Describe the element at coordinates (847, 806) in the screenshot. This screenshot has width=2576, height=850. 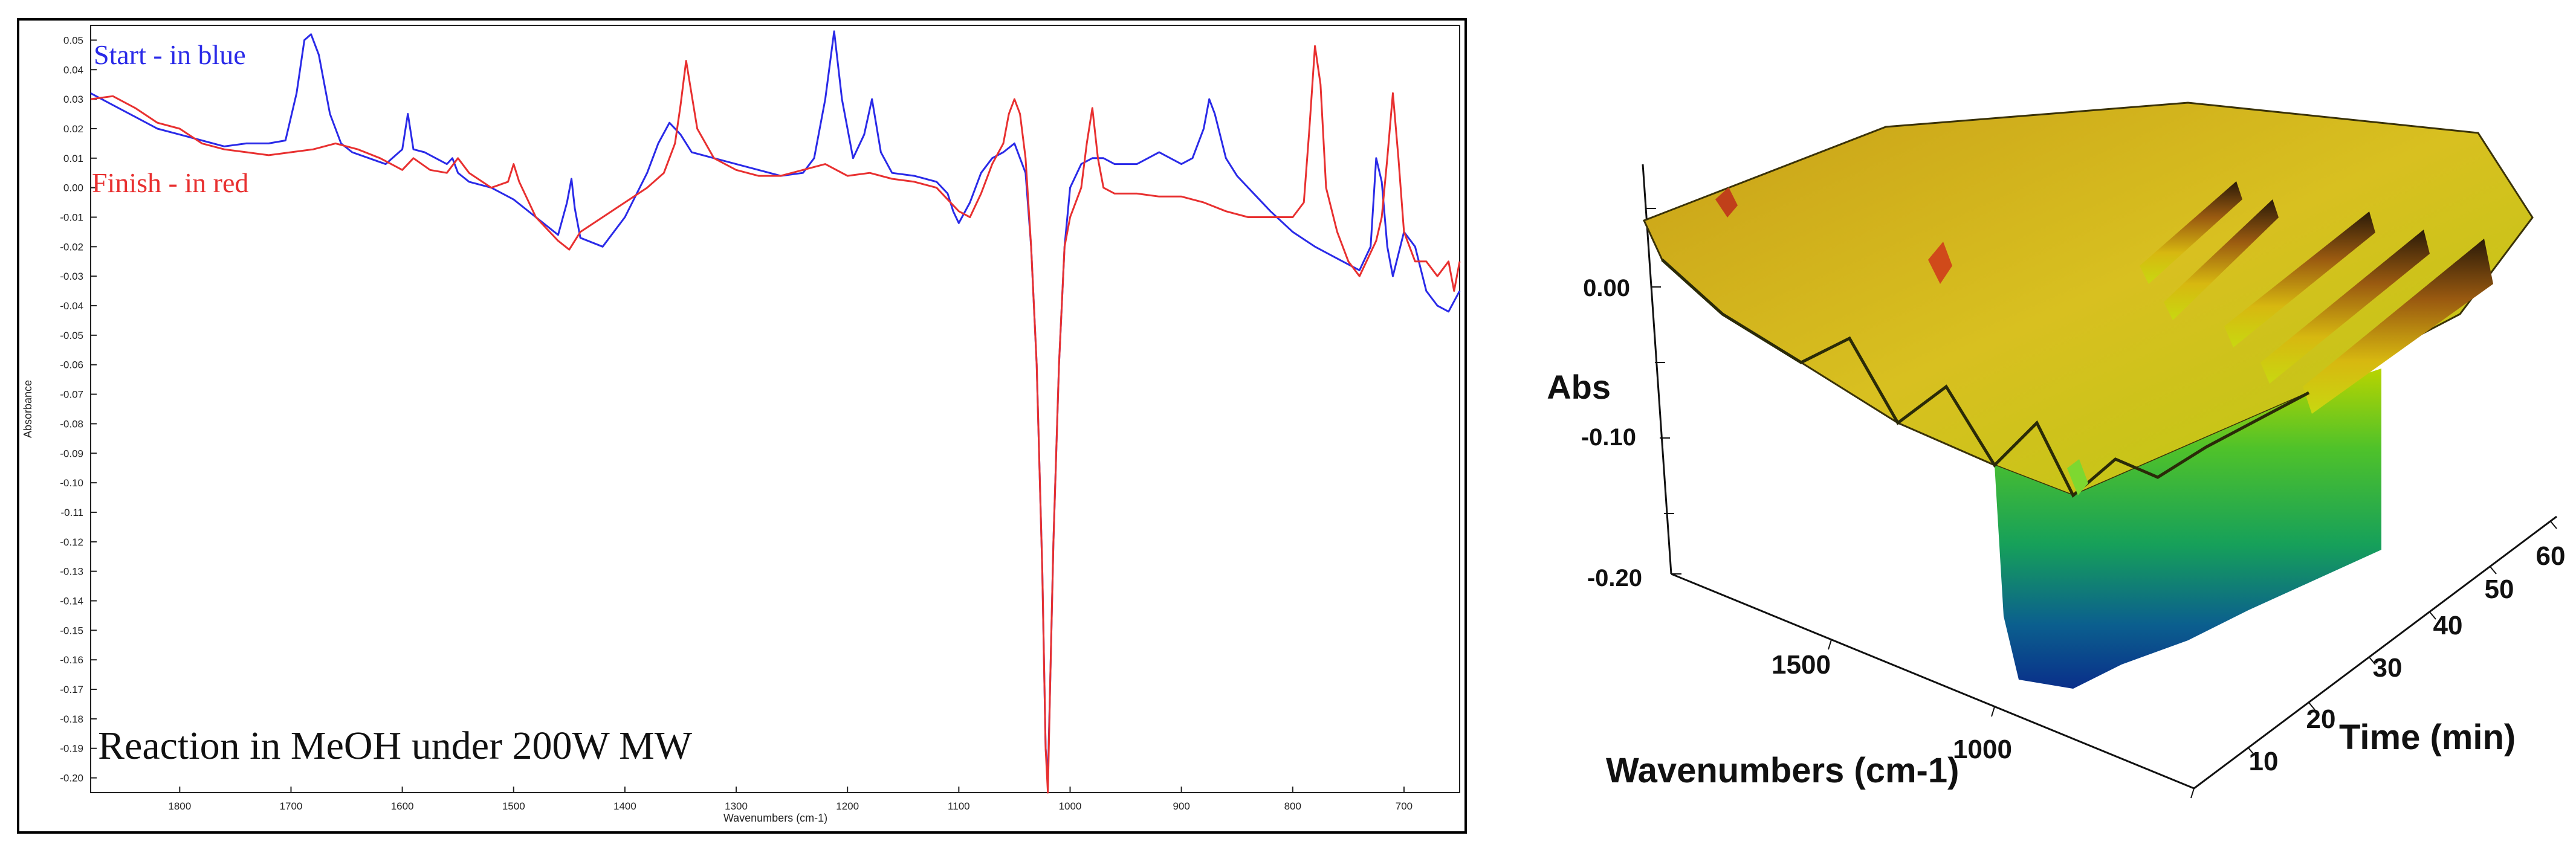
I see `x-tick-label: 1200` at that location.